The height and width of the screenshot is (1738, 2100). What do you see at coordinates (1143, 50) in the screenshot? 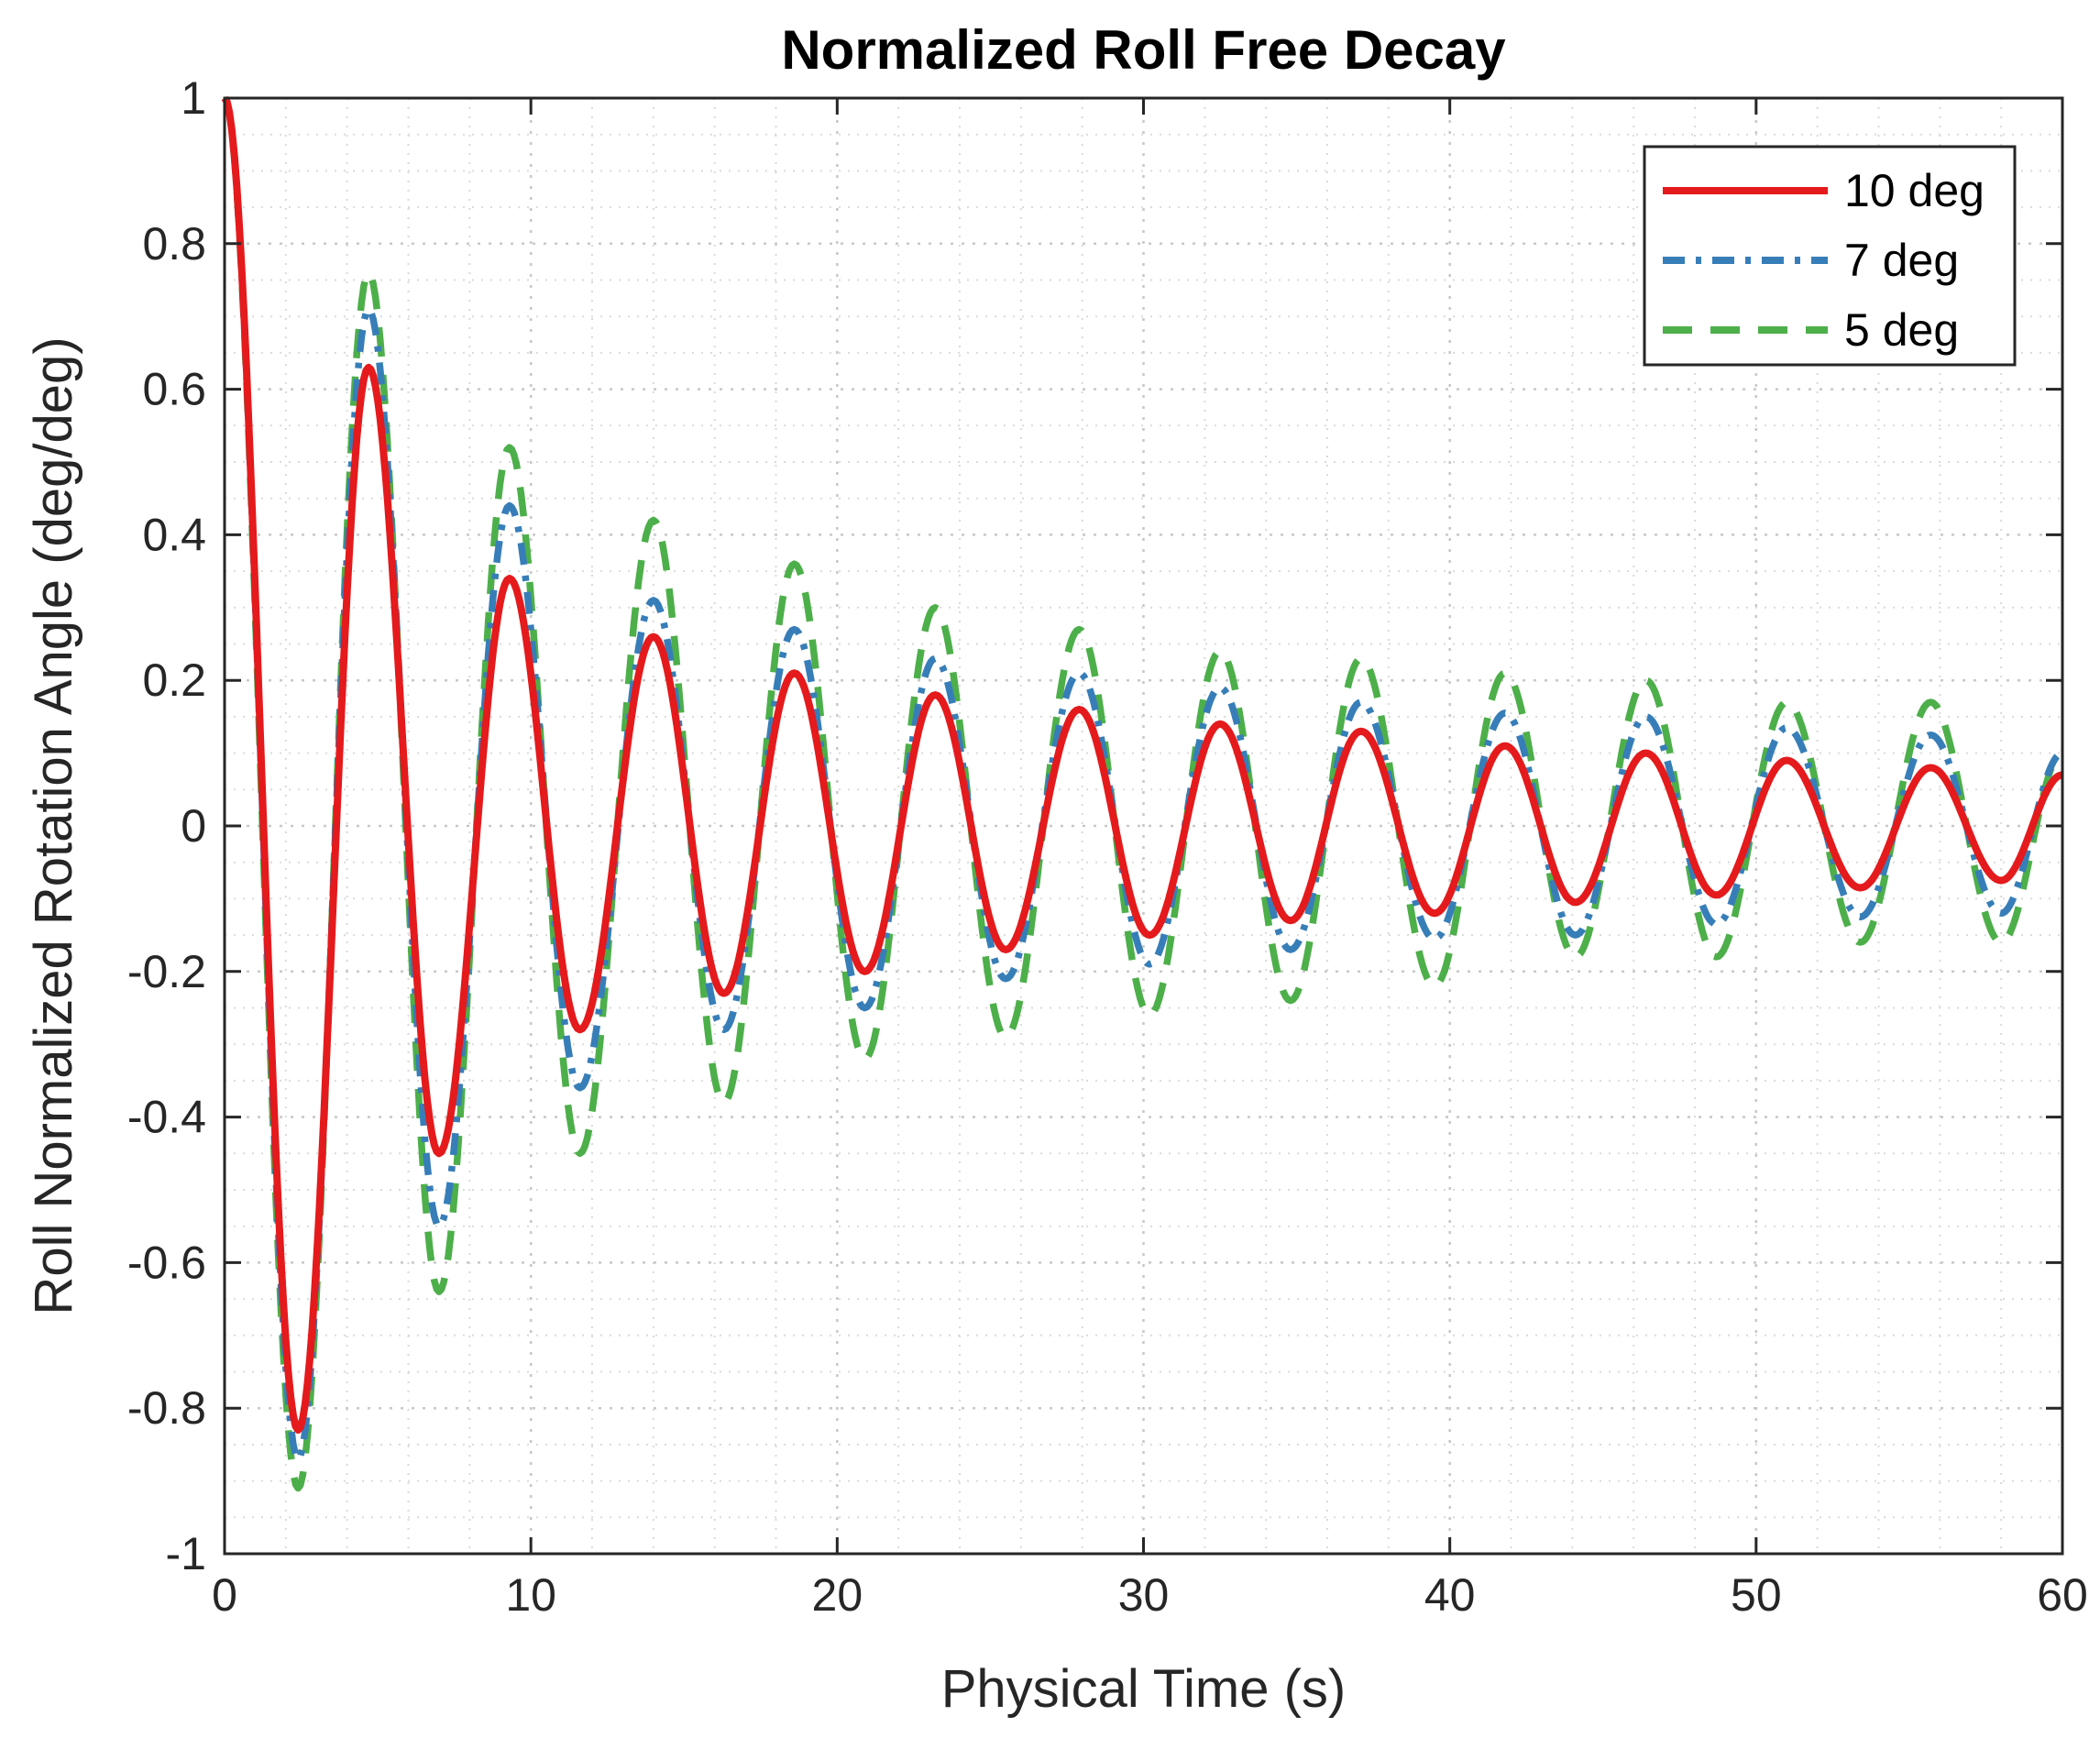
I see `chart-title: Normalized Roll Free Decay` at bounding box center [1143, 50].